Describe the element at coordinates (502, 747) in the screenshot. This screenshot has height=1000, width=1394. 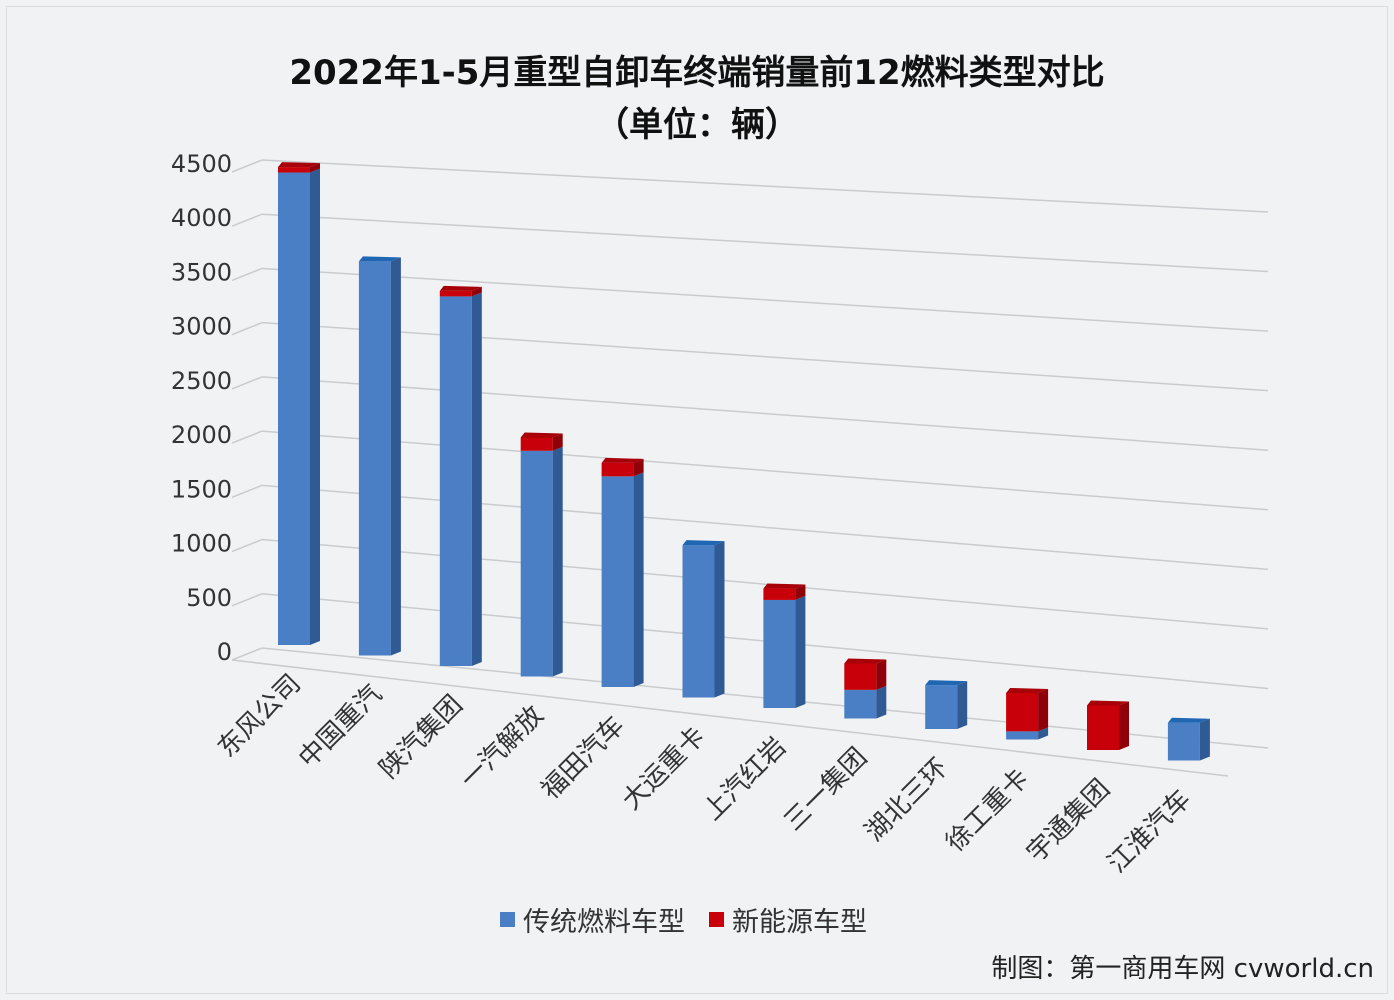
I see `x-category-label: 一汽解放` at that location.